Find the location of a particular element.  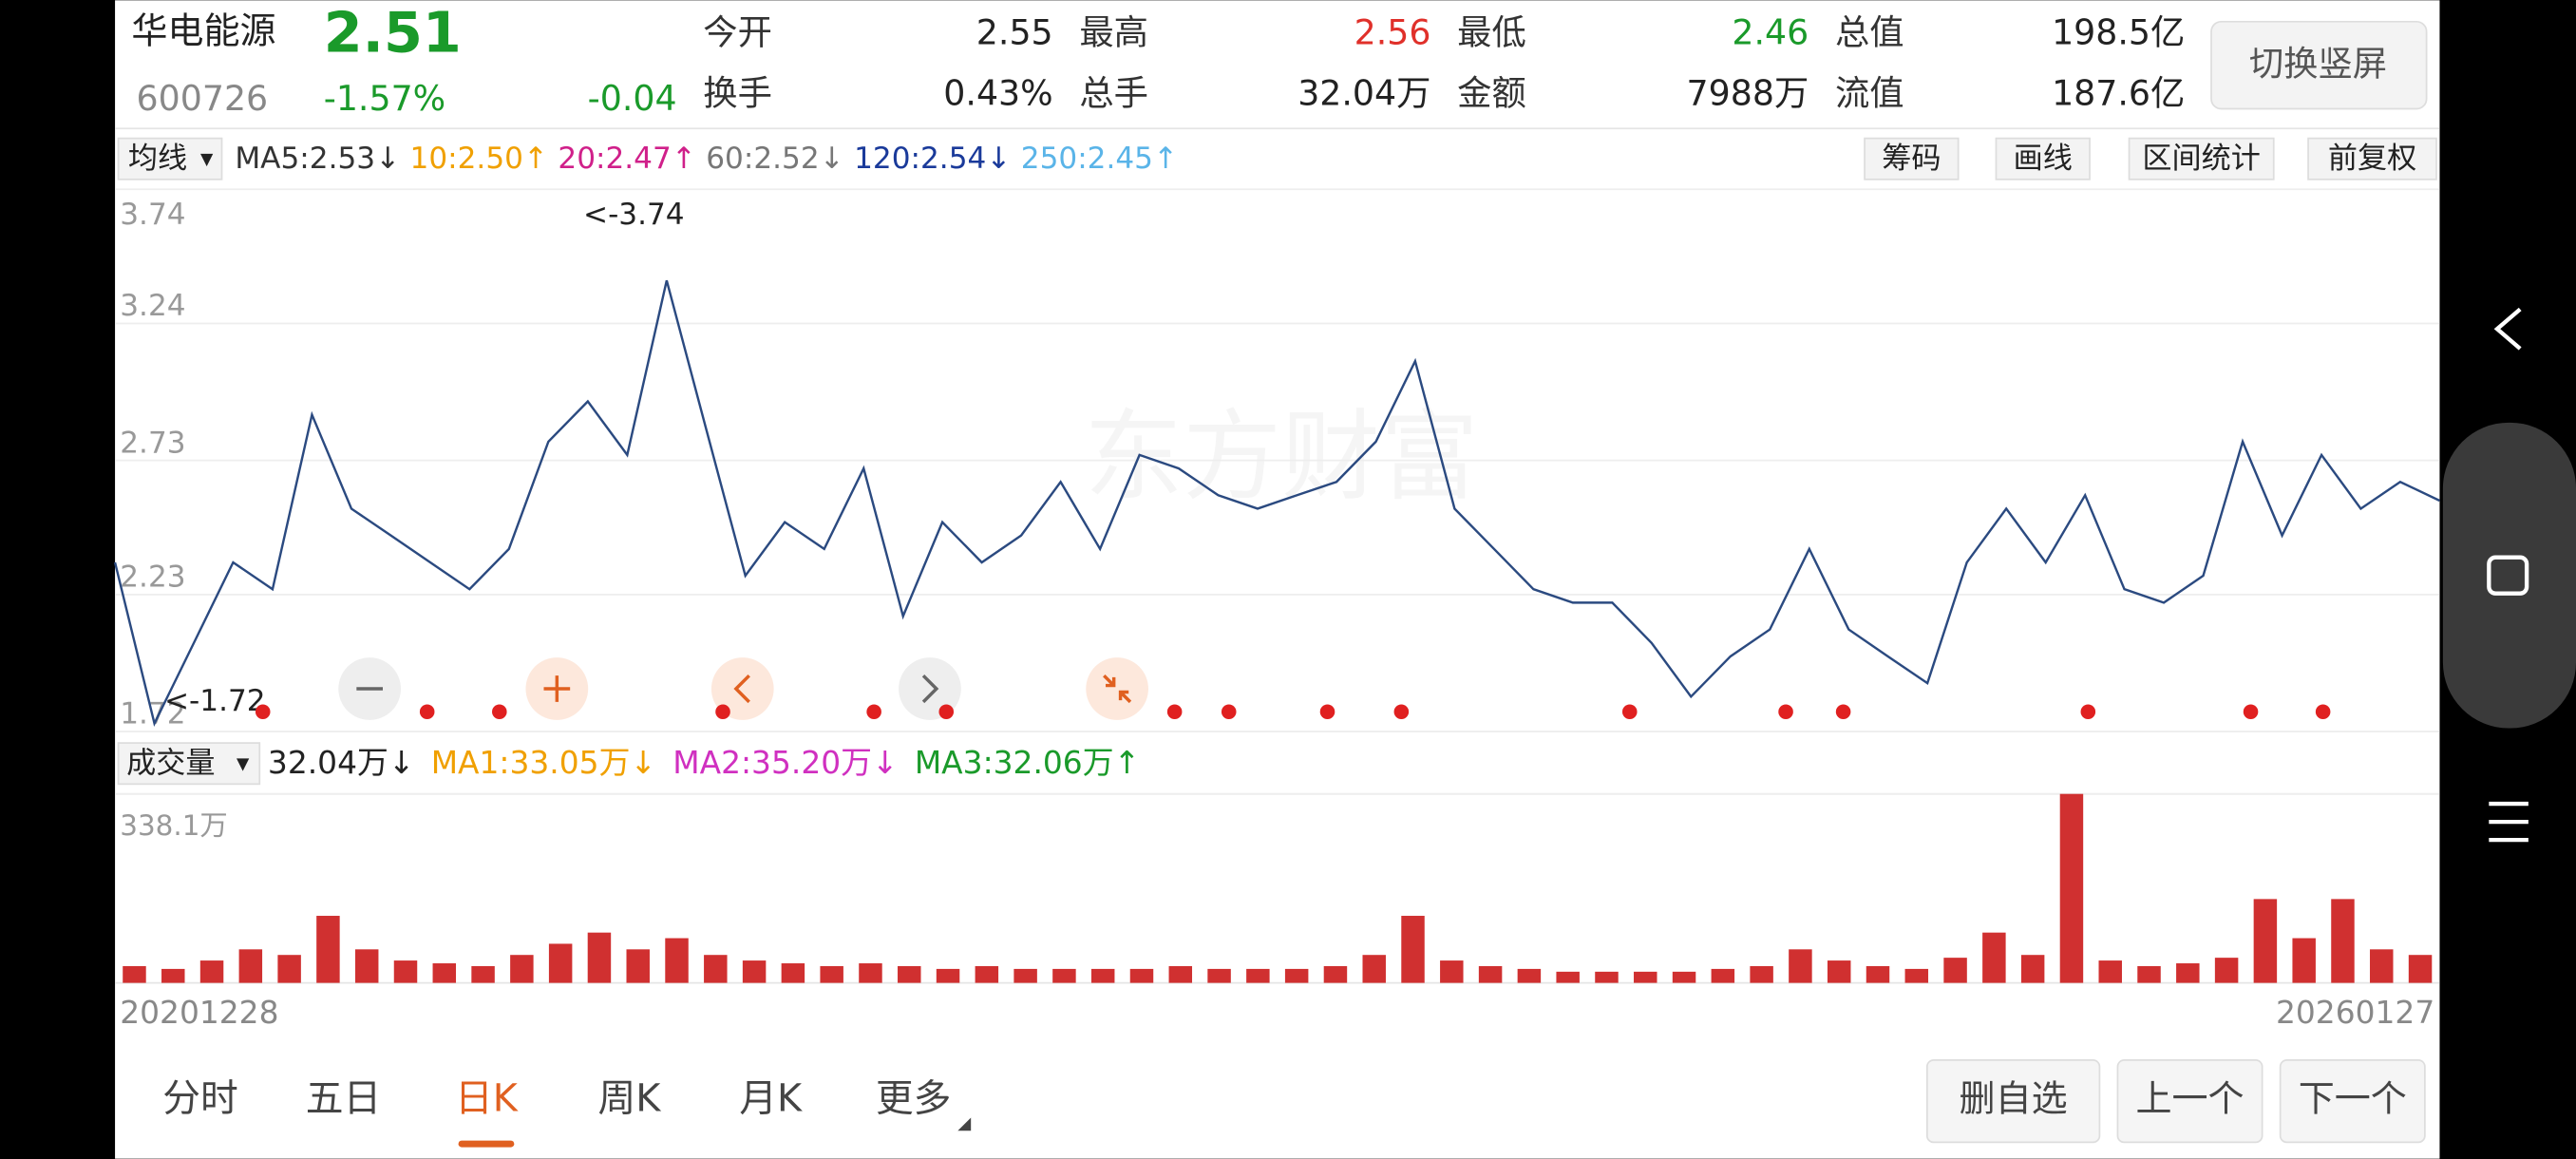

tool-button-label: 画线 is located at coordinates (2043, 159).